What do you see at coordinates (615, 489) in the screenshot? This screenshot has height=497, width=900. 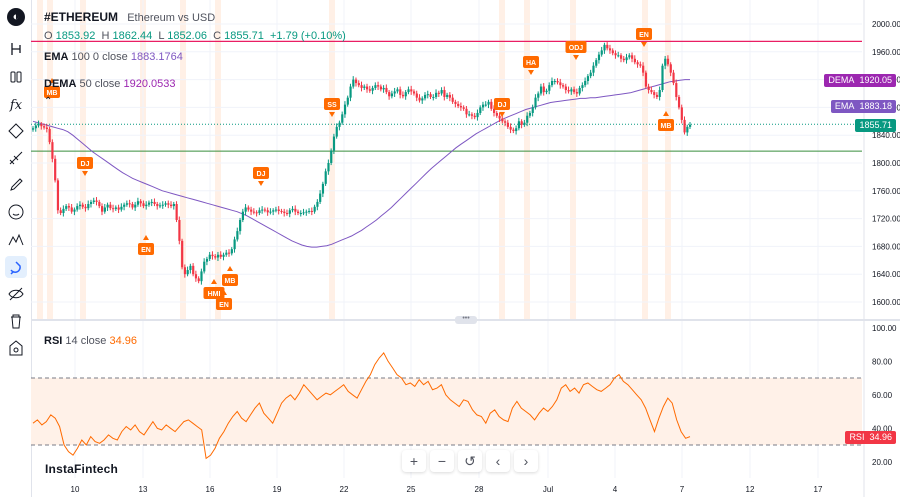 I see `time-tick-label: 4` at bounding box center [615, 489].